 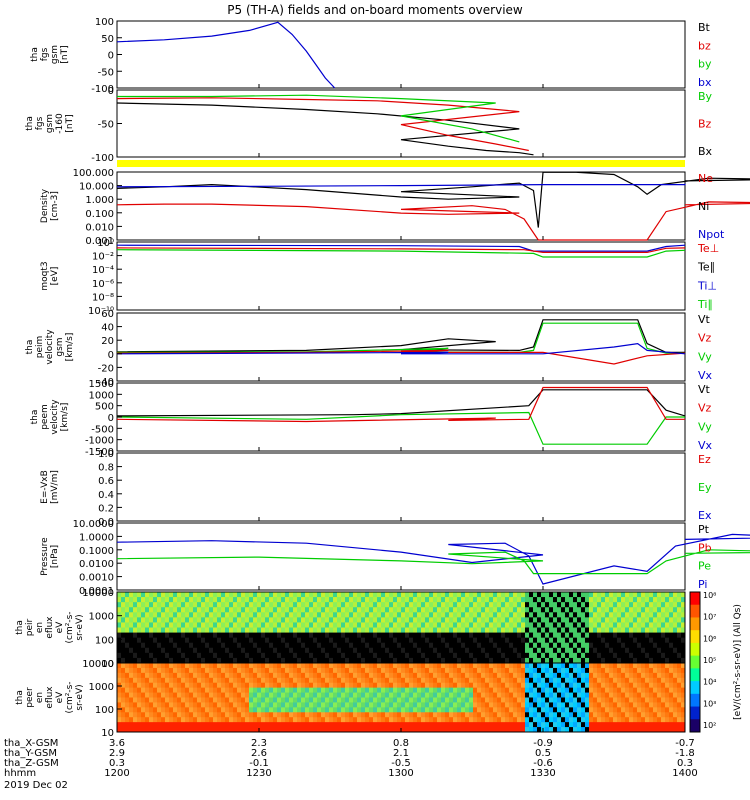 What do you see at coordinates (70, 123) in the screenshot?
I see `y-axis-label: [nT]` at bounding box center [70, 123].